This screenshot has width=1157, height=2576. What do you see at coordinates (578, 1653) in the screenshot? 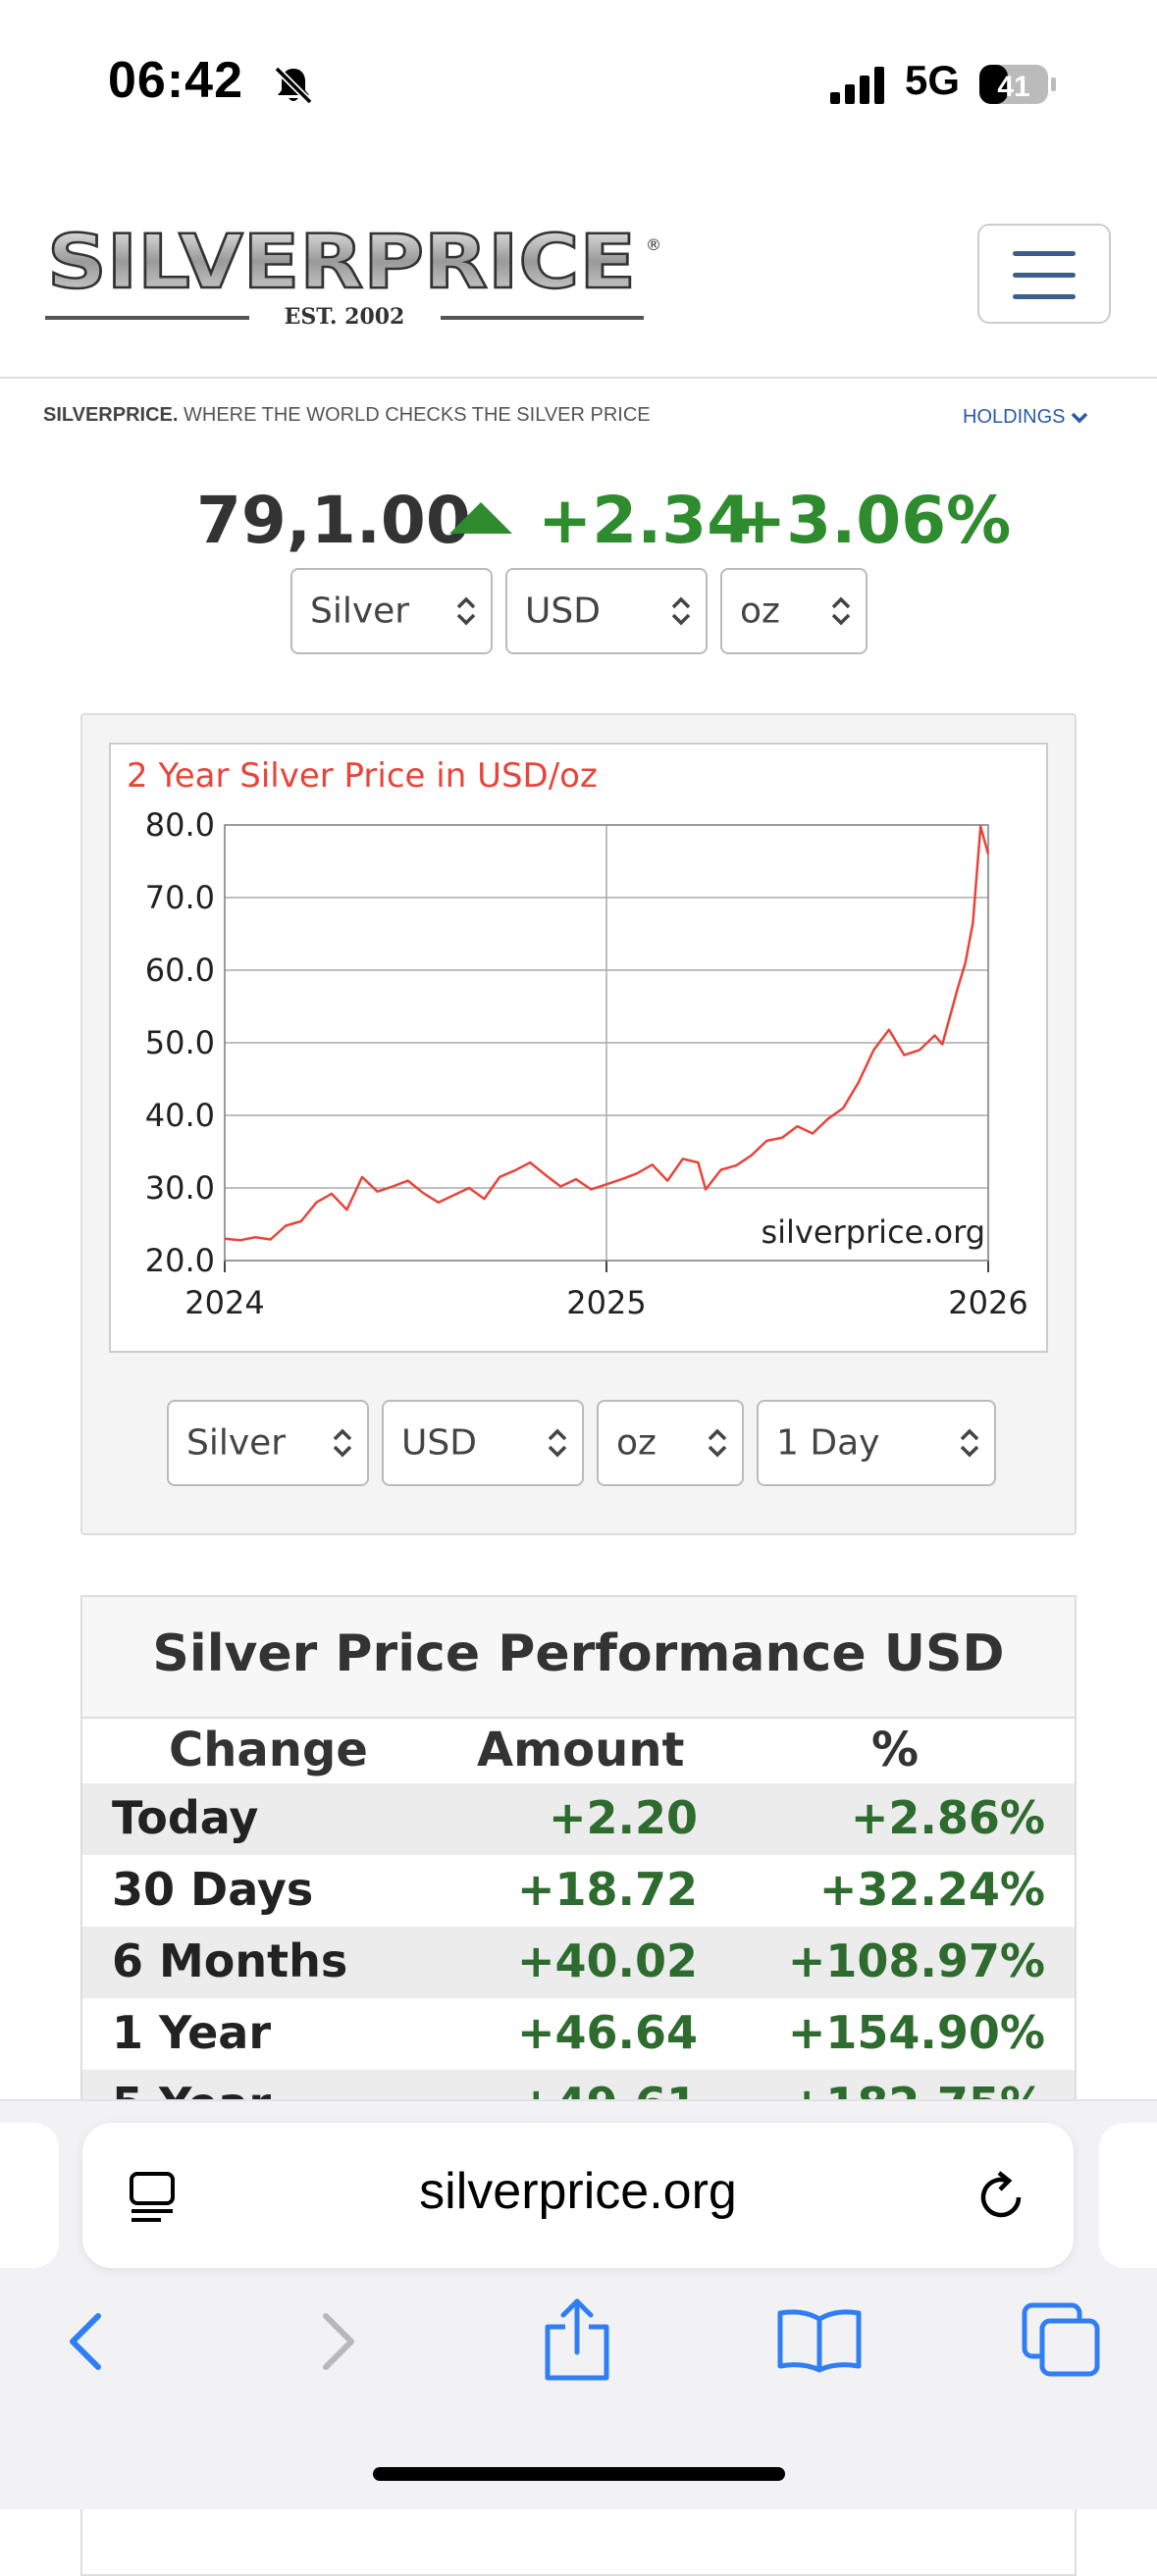
I see `performance-title: Silver Price Performance USD` at bounding box center [578, 1653].